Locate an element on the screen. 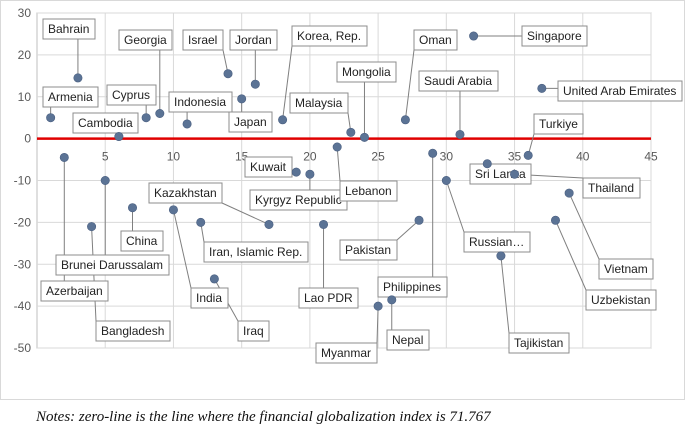  point-label: Korea, Rep. is located at coordinates (329, 36).